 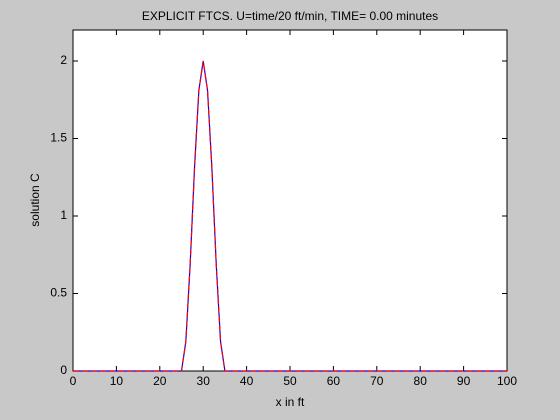 I want to click on x-tick-label: 20, so click(x=160, y=381).